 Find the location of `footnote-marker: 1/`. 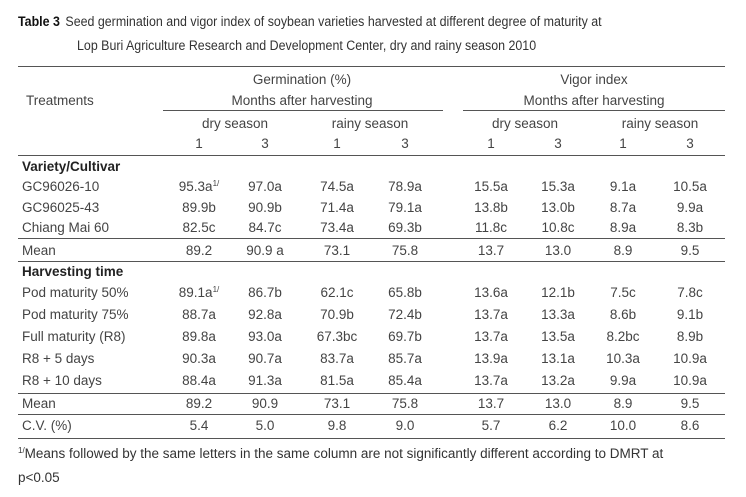

footnote-marker: 1/ is located at coordinates (216, 289).